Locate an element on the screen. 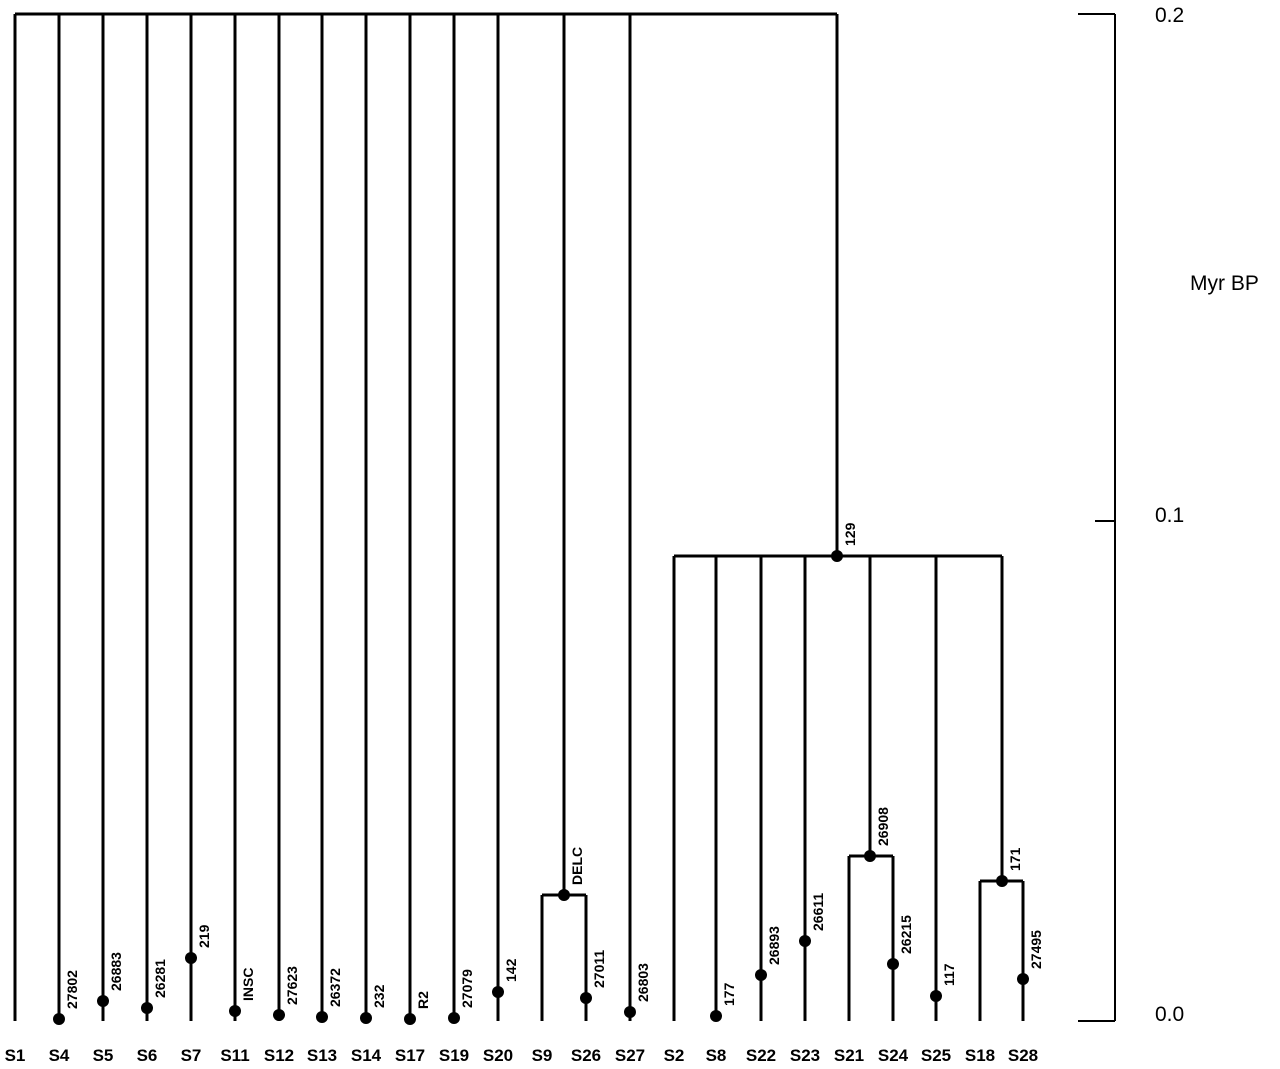 This screenshot has height=1069, width=1280. leaf-label: S4 is located at coordinates (59, 1055).